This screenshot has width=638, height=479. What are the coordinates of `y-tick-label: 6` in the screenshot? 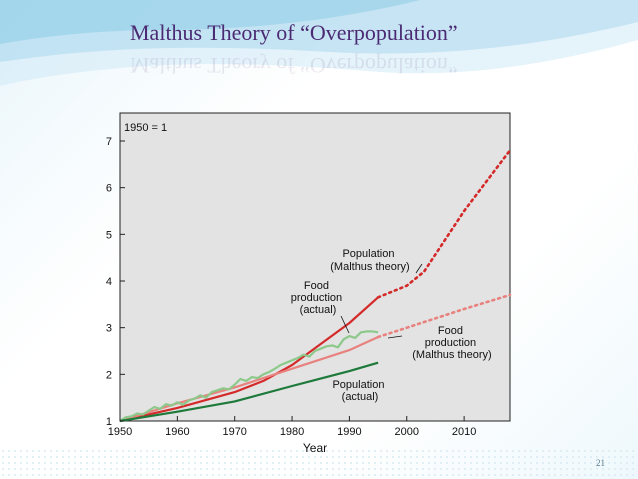 It's located at (109, 189).